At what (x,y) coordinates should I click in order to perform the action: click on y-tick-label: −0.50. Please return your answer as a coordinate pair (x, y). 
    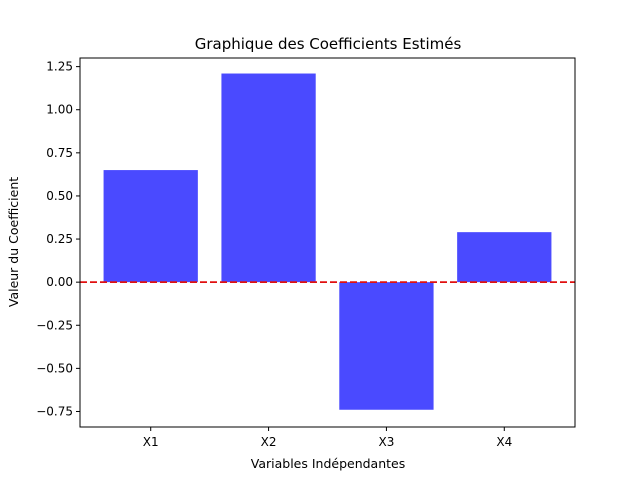
    Looking at the image, I should click on (54, 368).